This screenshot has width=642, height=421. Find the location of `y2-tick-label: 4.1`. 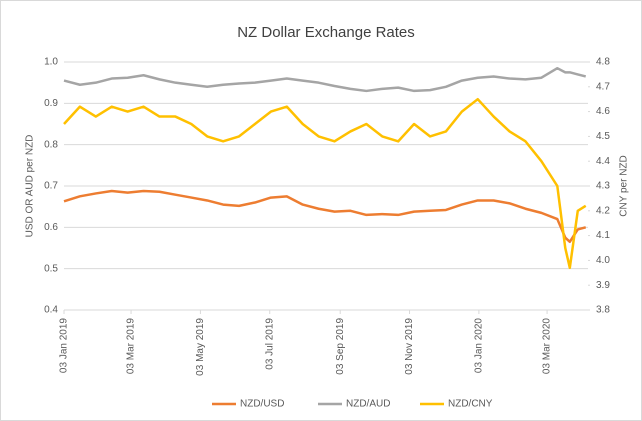

y2-tick-label: 4.1 is located at coordinates (603, 235).